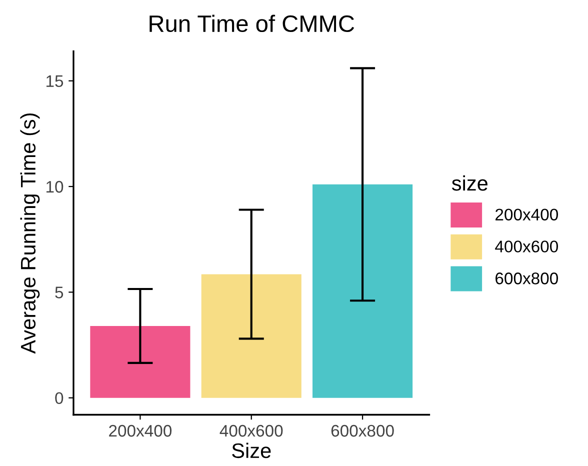  Describe the element at coordinates (252, 23) in the screenshot. I see `chart-title: Run Time of CMMC` at that location.